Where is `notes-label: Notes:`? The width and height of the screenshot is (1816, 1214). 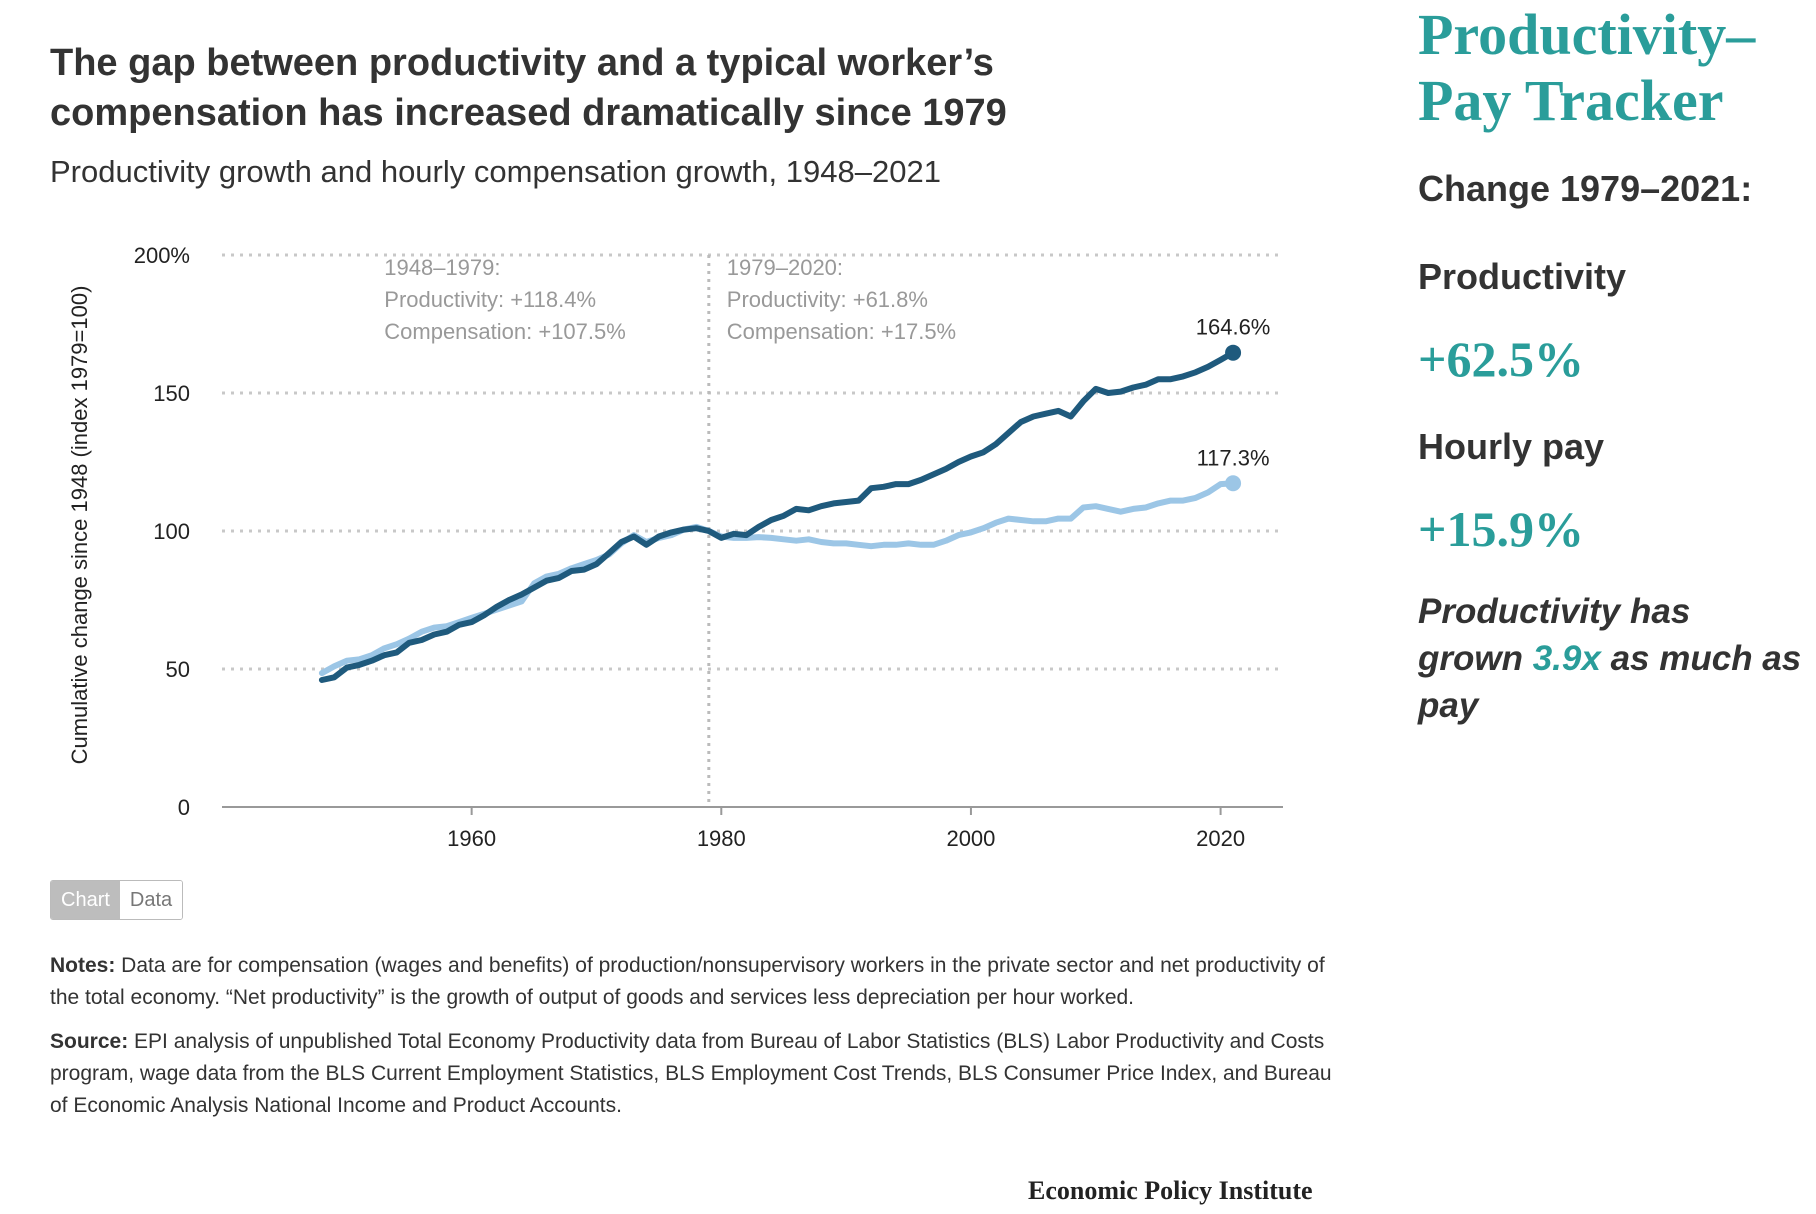 notes-label: Notes: is located at coordinates (83, 965).